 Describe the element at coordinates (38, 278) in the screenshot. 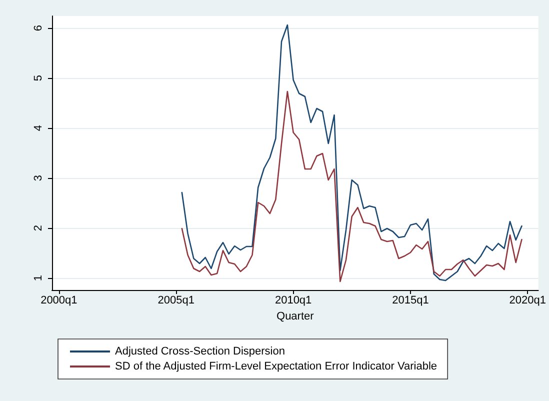

I see `y-tick-label: 1` at that location.